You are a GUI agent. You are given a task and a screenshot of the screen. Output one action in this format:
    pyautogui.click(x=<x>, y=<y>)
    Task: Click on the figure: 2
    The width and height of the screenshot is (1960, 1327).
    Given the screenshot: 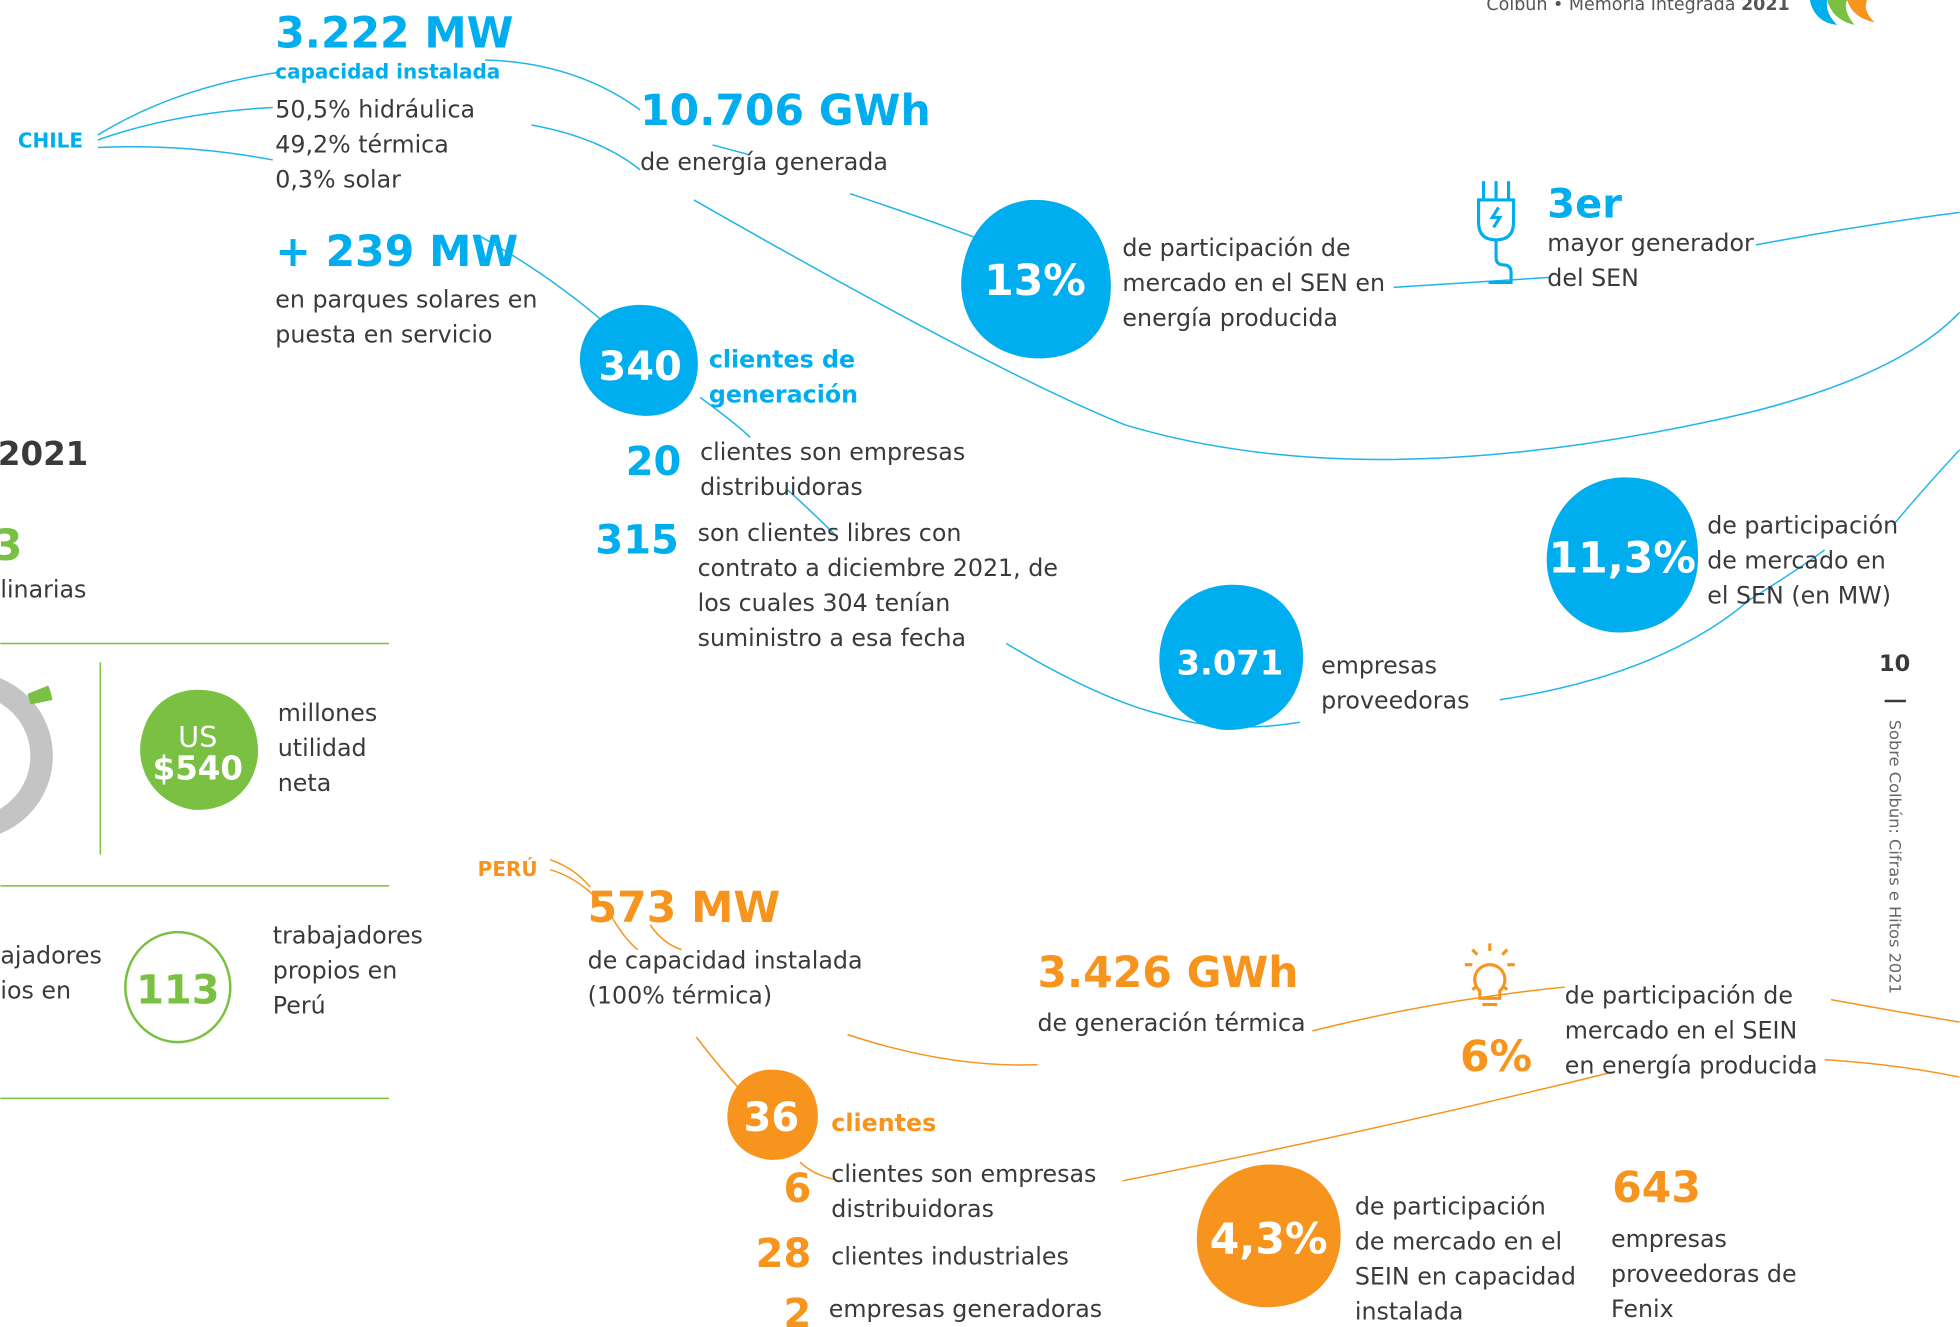 What is the action you would take?
    pyautogui.click(x=798, y=1309)
    